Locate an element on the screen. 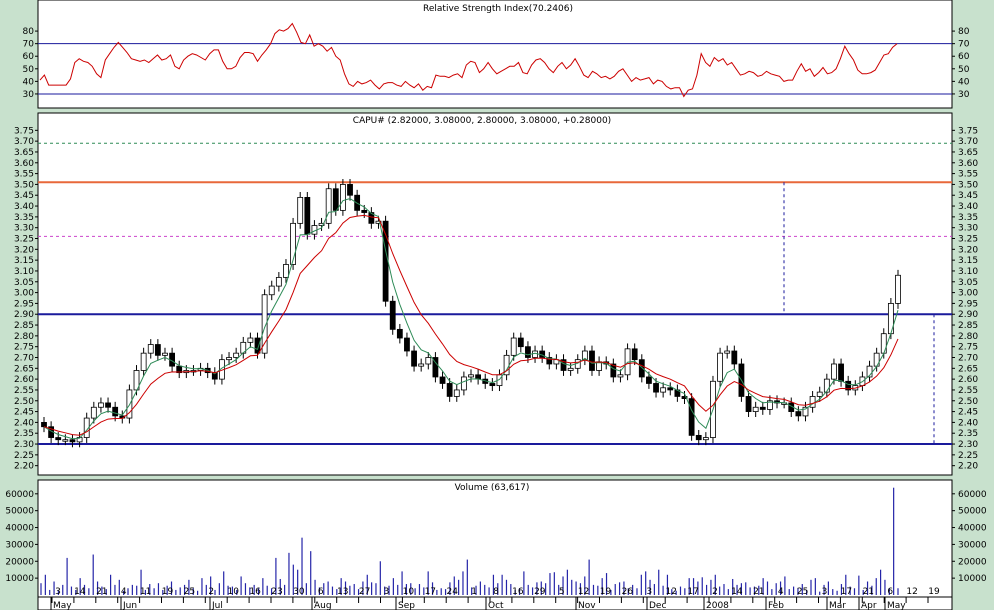 The image size is (994, 610). price-tick-label-right: 3.60 is located at coordinates (968, 164).